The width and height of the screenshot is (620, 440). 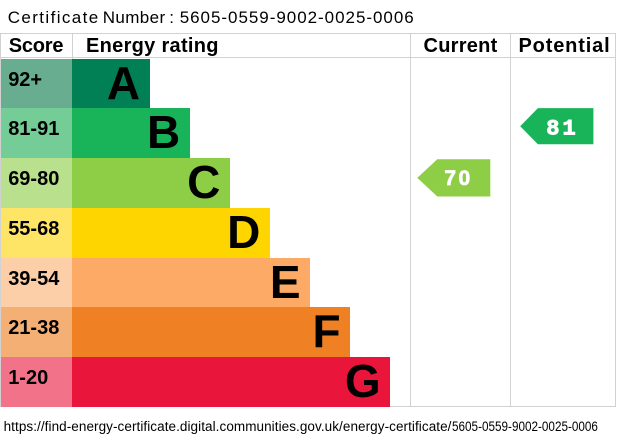 I want to click on svg-text: 81, so click(x=562, y=128).